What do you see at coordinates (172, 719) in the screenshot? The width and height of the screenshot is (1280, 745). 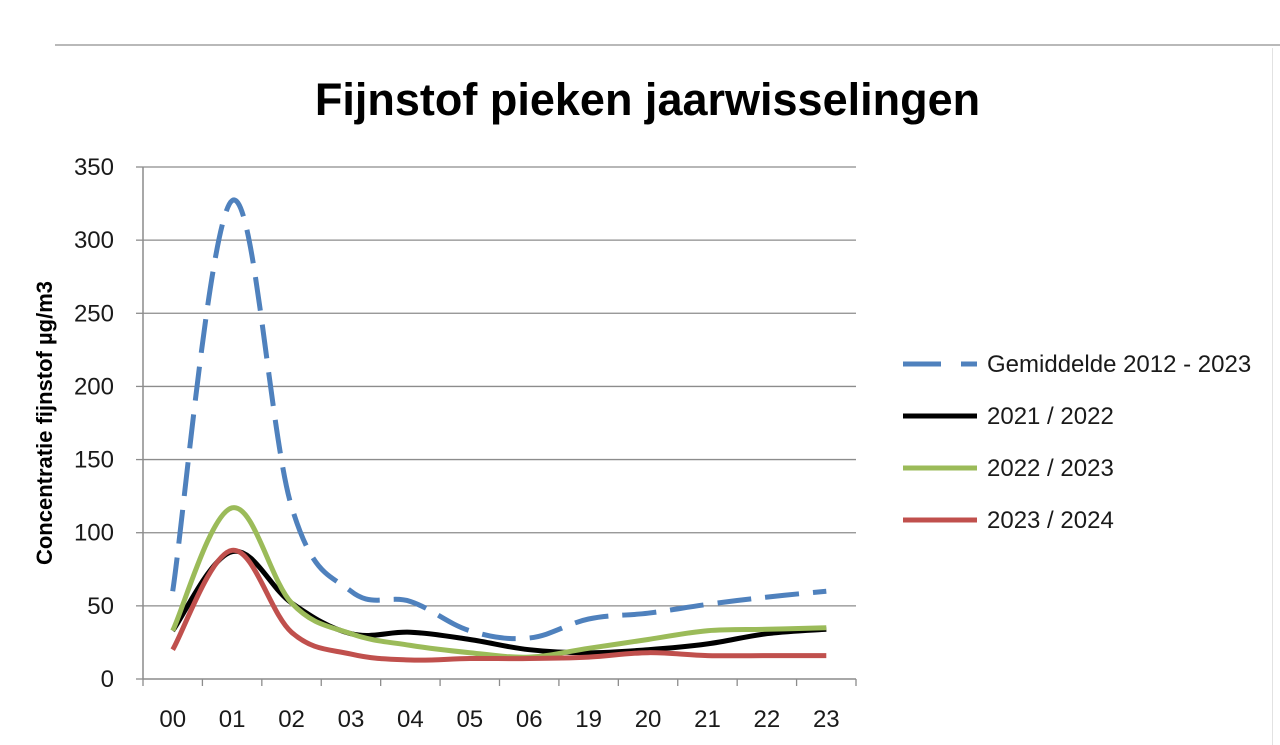 I see `x-tick-label: 00` at bounding box center [172, 719].